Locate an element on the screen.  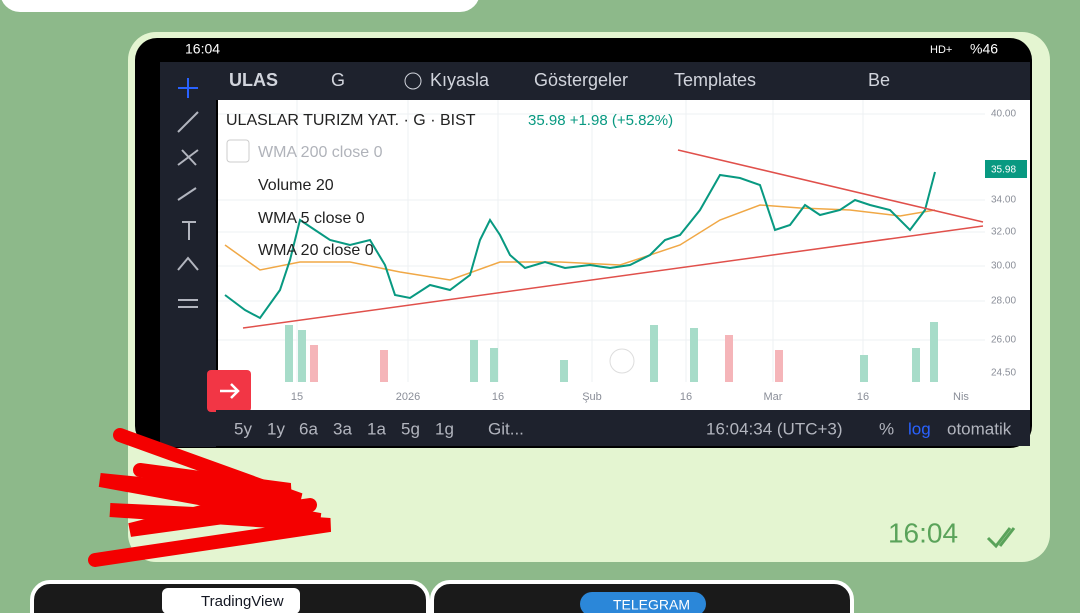
top-toolbar is located at coordinates (595, 81).